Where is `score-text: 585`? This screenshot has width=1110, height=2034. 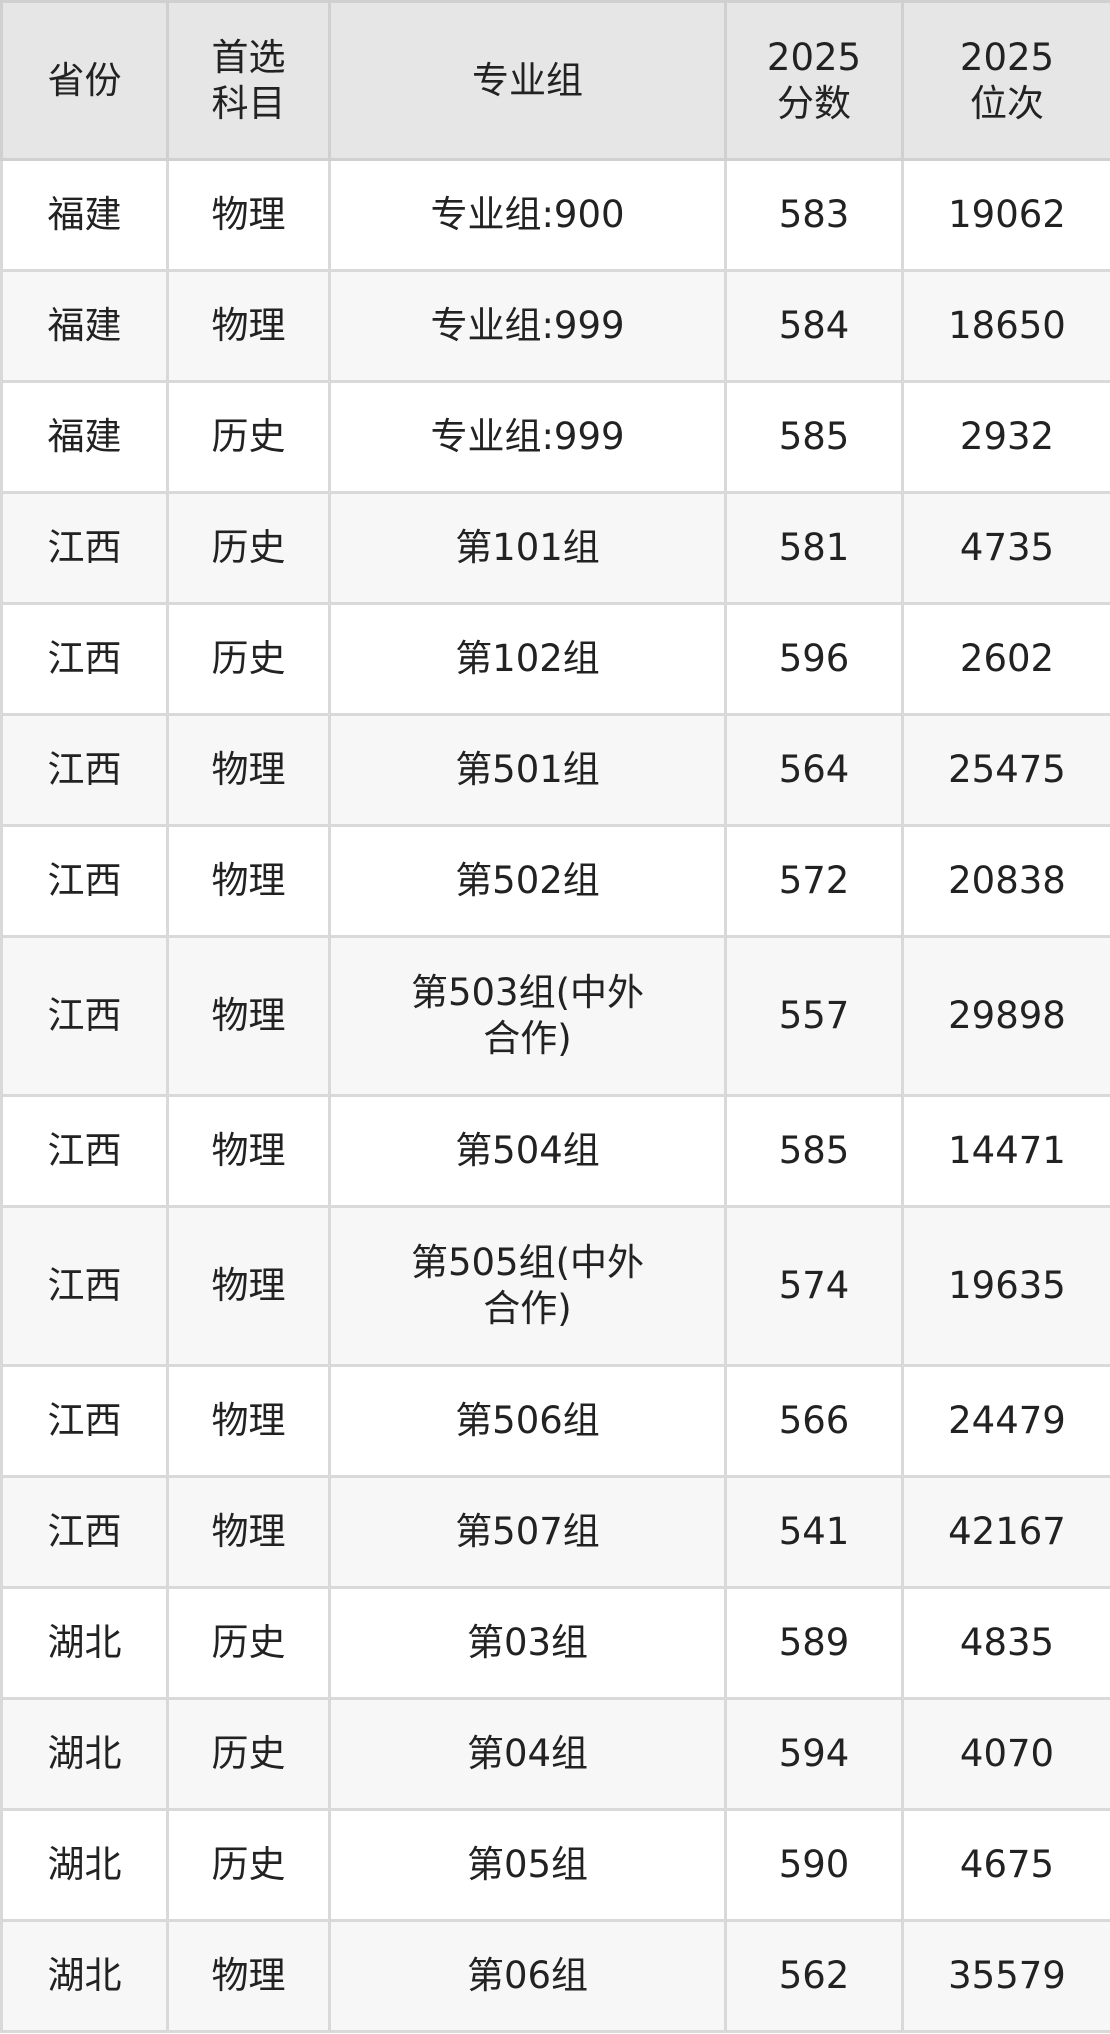 score-text: 585 is located at coordinates (814, 1150).